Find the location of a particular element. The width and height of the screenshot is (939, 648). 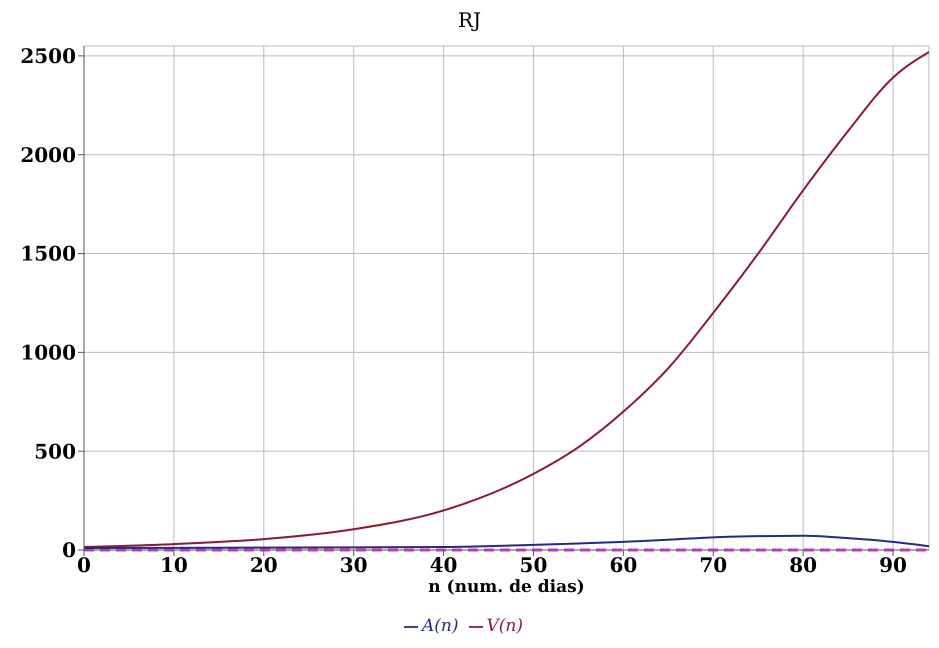

x-tick-label: 20 is located at coordinates (264, 565).